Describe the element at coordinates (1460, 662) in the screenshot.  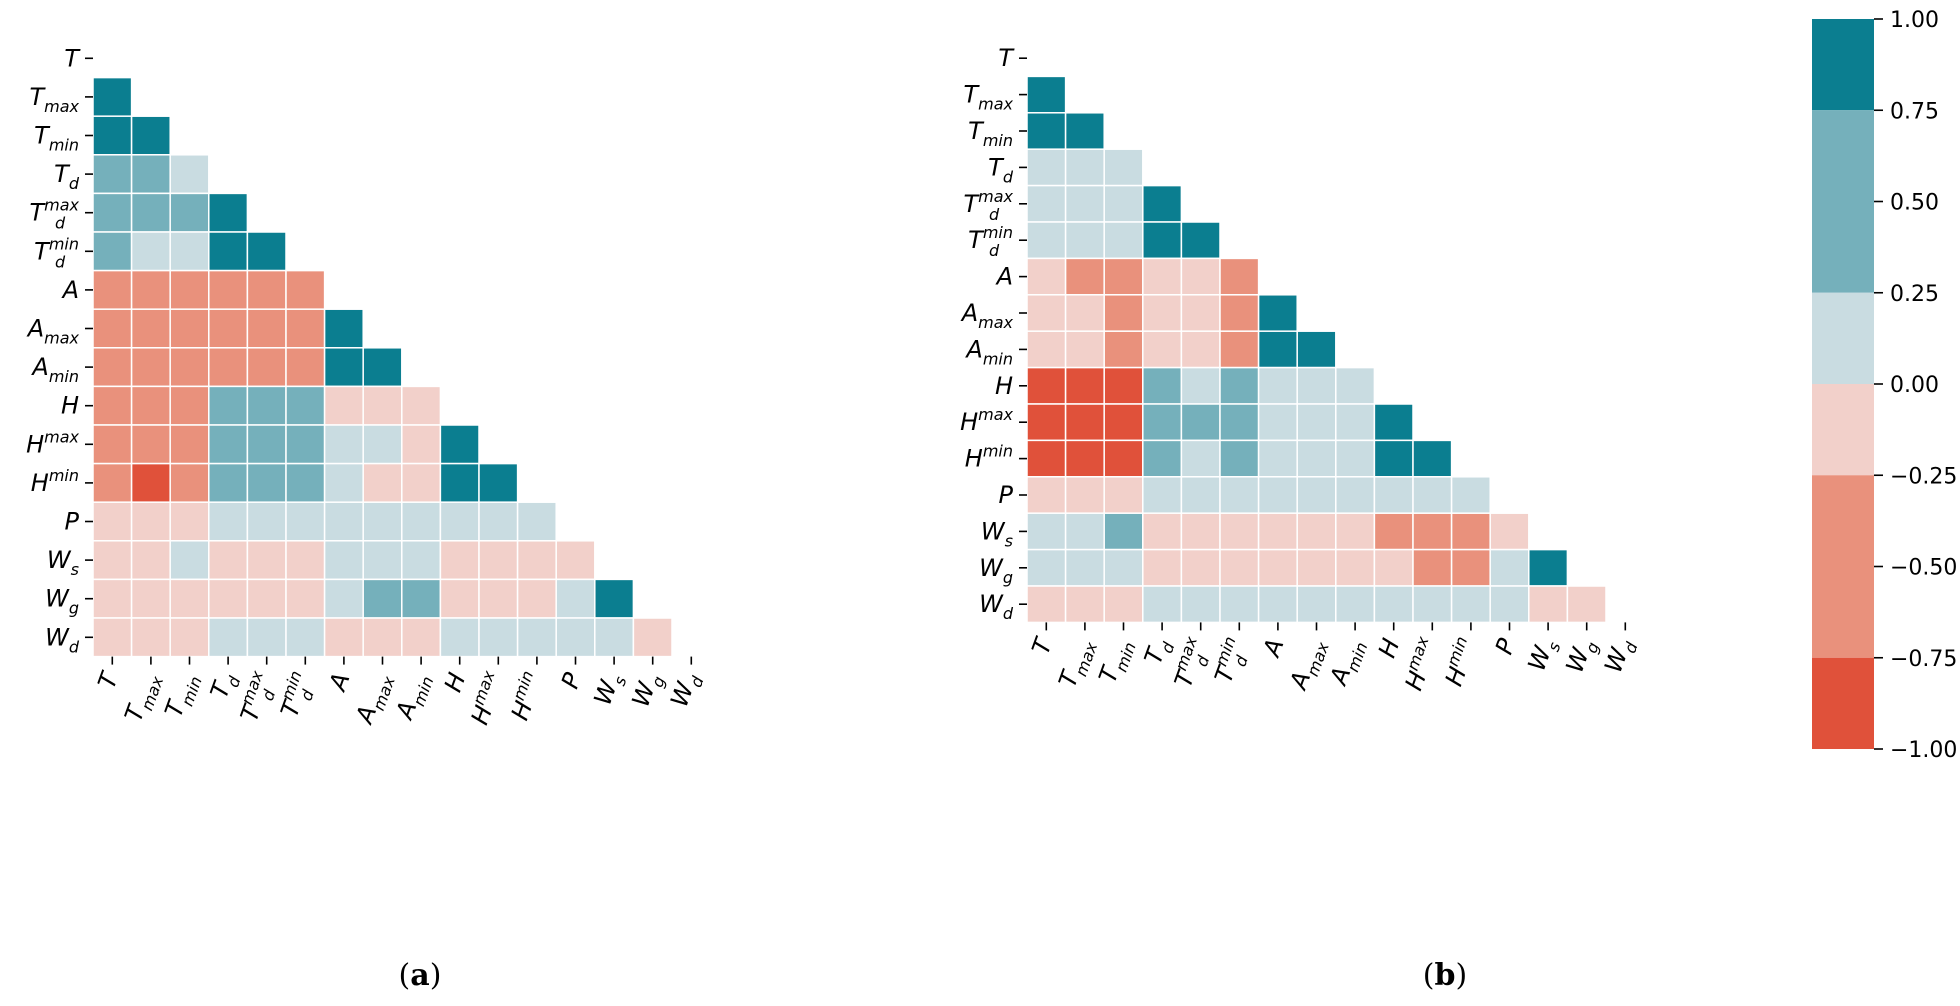
I see `x-tick-label: Hmin` at that location.